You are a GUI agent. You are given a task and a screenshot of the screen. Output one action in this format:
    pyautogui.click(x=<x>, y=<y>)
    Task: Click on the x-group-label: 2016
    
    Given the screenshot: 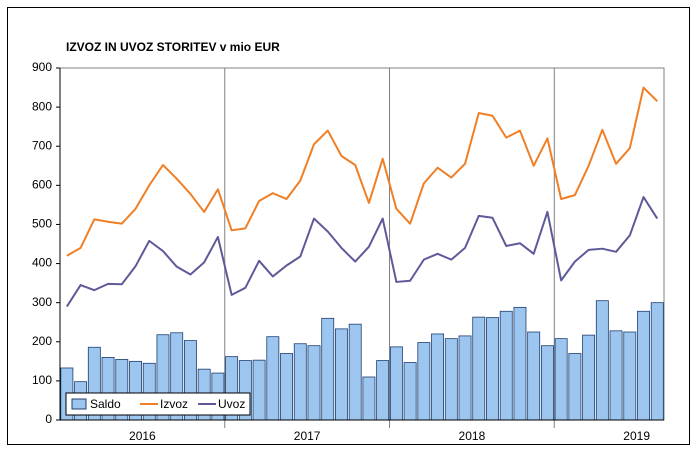 What is the action you would take?
    pyautogui.click(x=142, y=436)
    